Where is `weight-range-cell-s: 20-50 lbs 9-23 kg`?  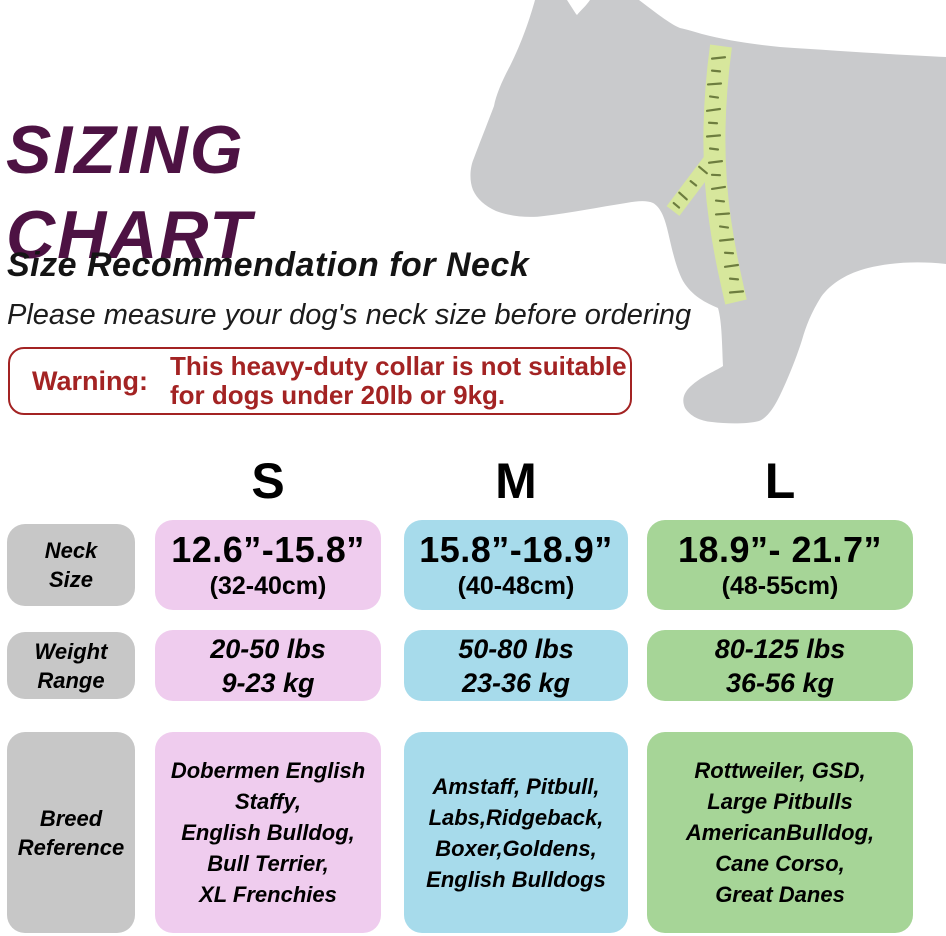 weight-range-cell-s: 20-50 lbs 9-23 kg is located at coordinates (268, 665).